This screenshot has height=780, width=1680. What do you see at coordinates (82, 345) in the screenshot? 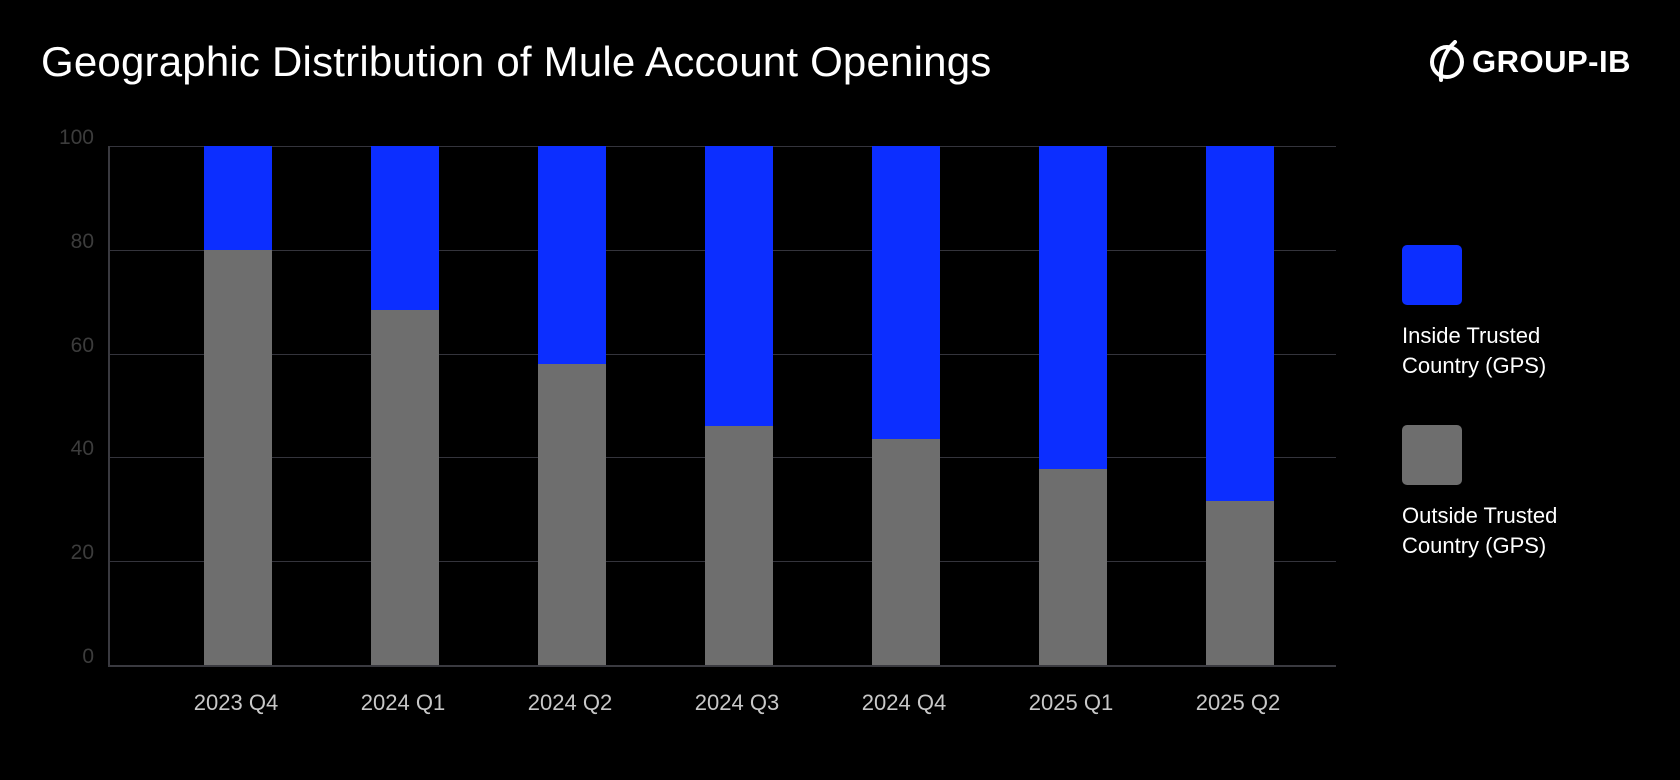
I see `y-tick-label: 60` at bounding box center [82, 345].